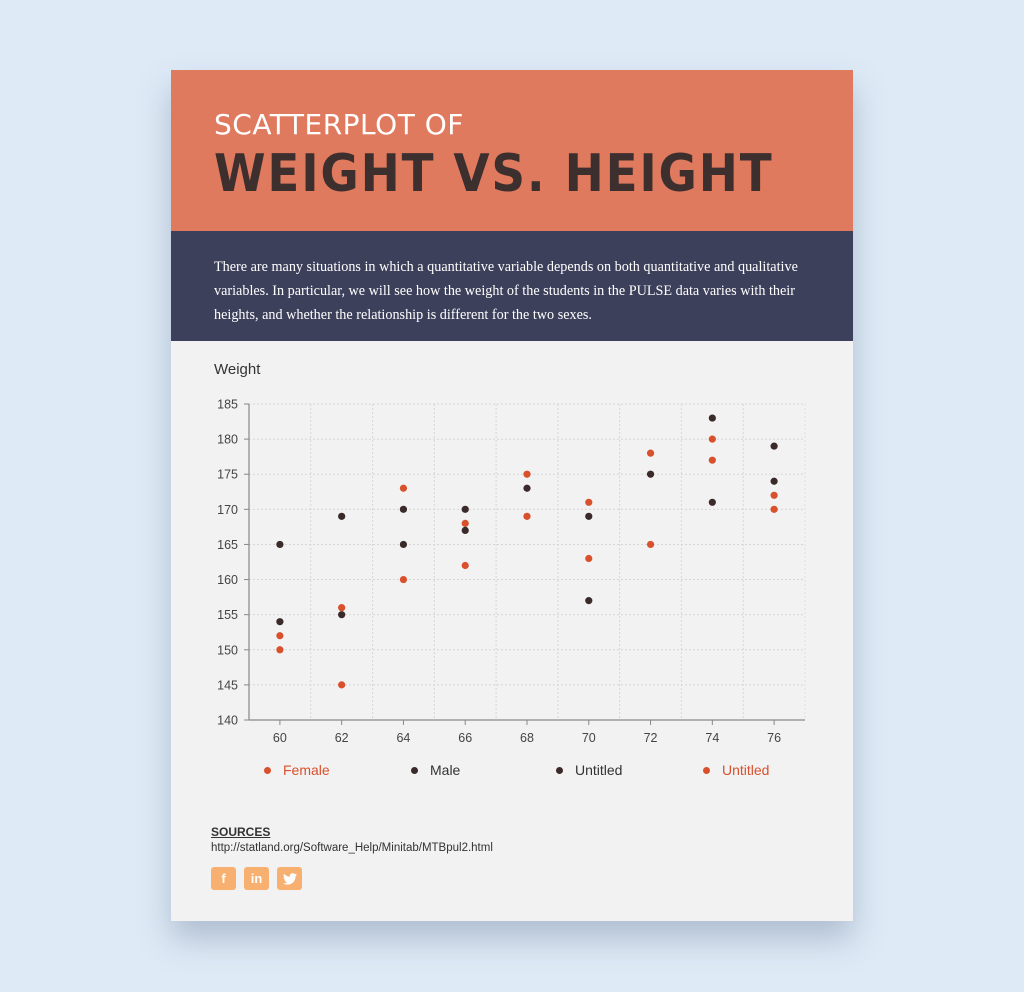 Image resolution: width=1024 pixels, height=992 pixels. Describe the element at coordinates (289, 878) in the screenshot. I see `twitter-icon` at that location.